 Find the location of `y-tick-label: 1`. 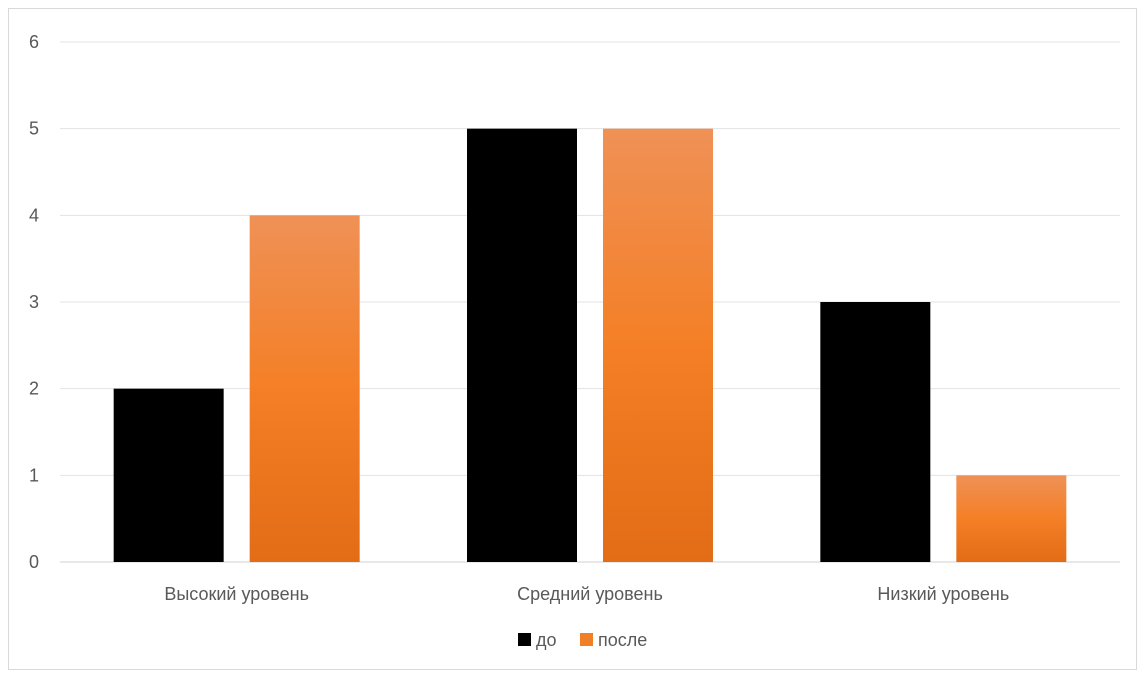

y-tick-label: 1 is located at coordinates (34, 475).